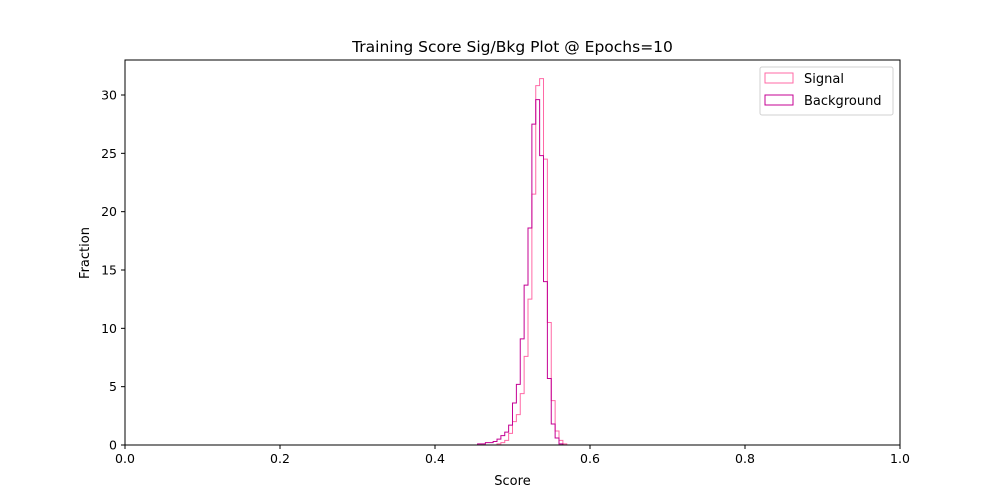  I want to click on x-tick-label: 0.0, so click(125, 458).